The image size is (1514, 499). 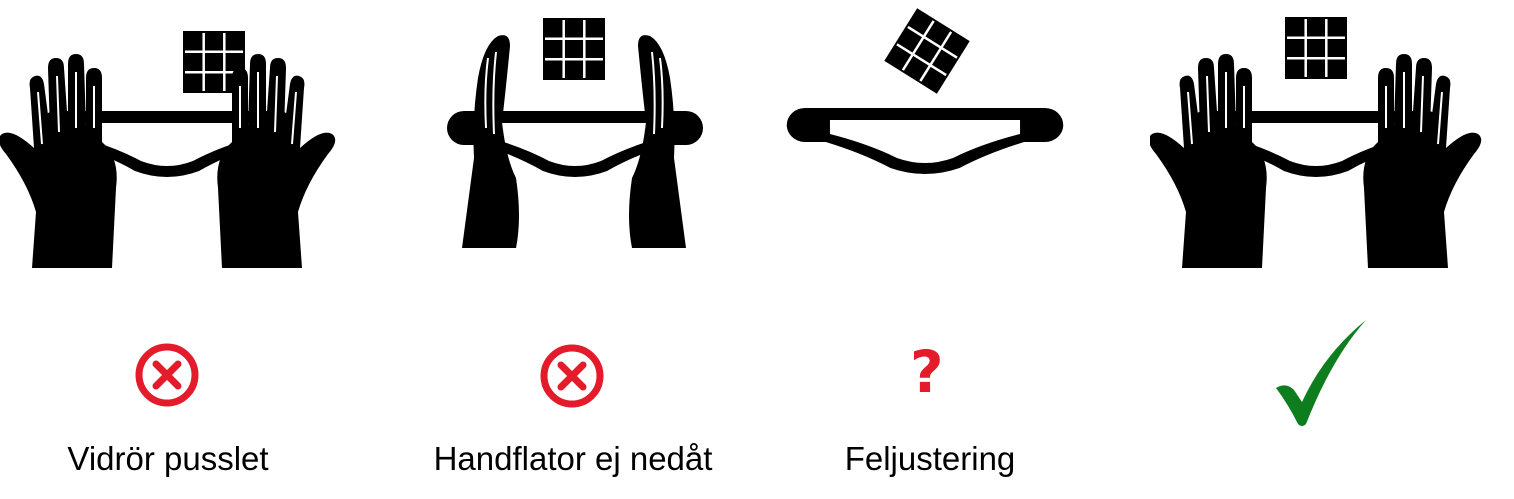 I want to click on hands-touching-puzzle-illustration, so click(x=168, y=149).